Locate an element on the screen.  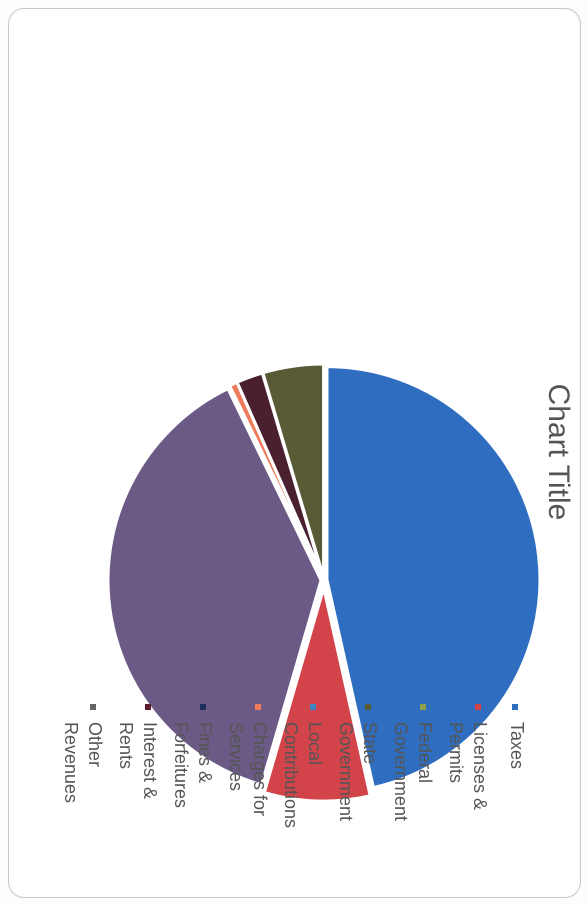
legend-item-taxes: Taxes is located at coordinates (517, 736).